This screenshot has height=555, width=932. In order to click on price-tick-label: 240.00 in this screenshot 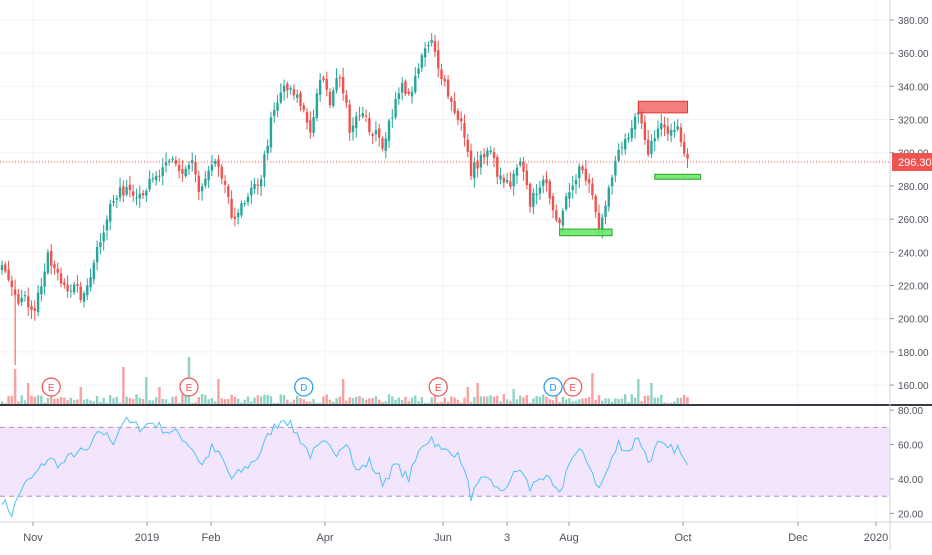, I will do `click(913, 253)`.